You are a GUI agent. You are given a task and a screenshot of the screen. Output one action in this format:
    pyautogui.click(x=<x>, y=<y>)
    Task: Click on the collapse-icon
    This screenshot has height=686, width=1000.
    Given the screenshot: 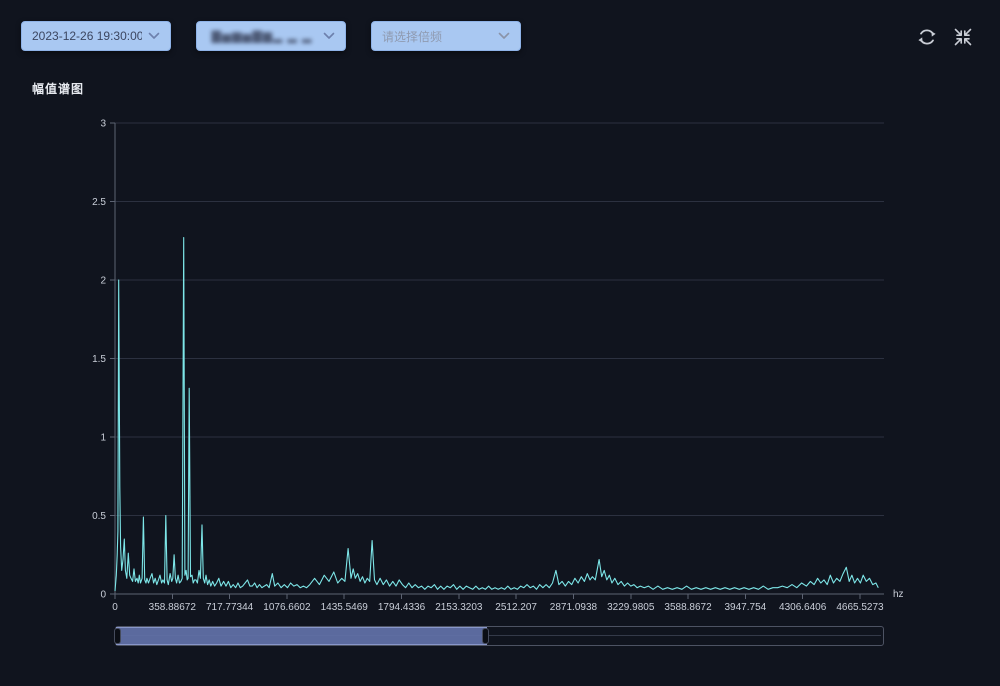 What is the action you would take?
    pyautogui.click(x=963, y=37)
    